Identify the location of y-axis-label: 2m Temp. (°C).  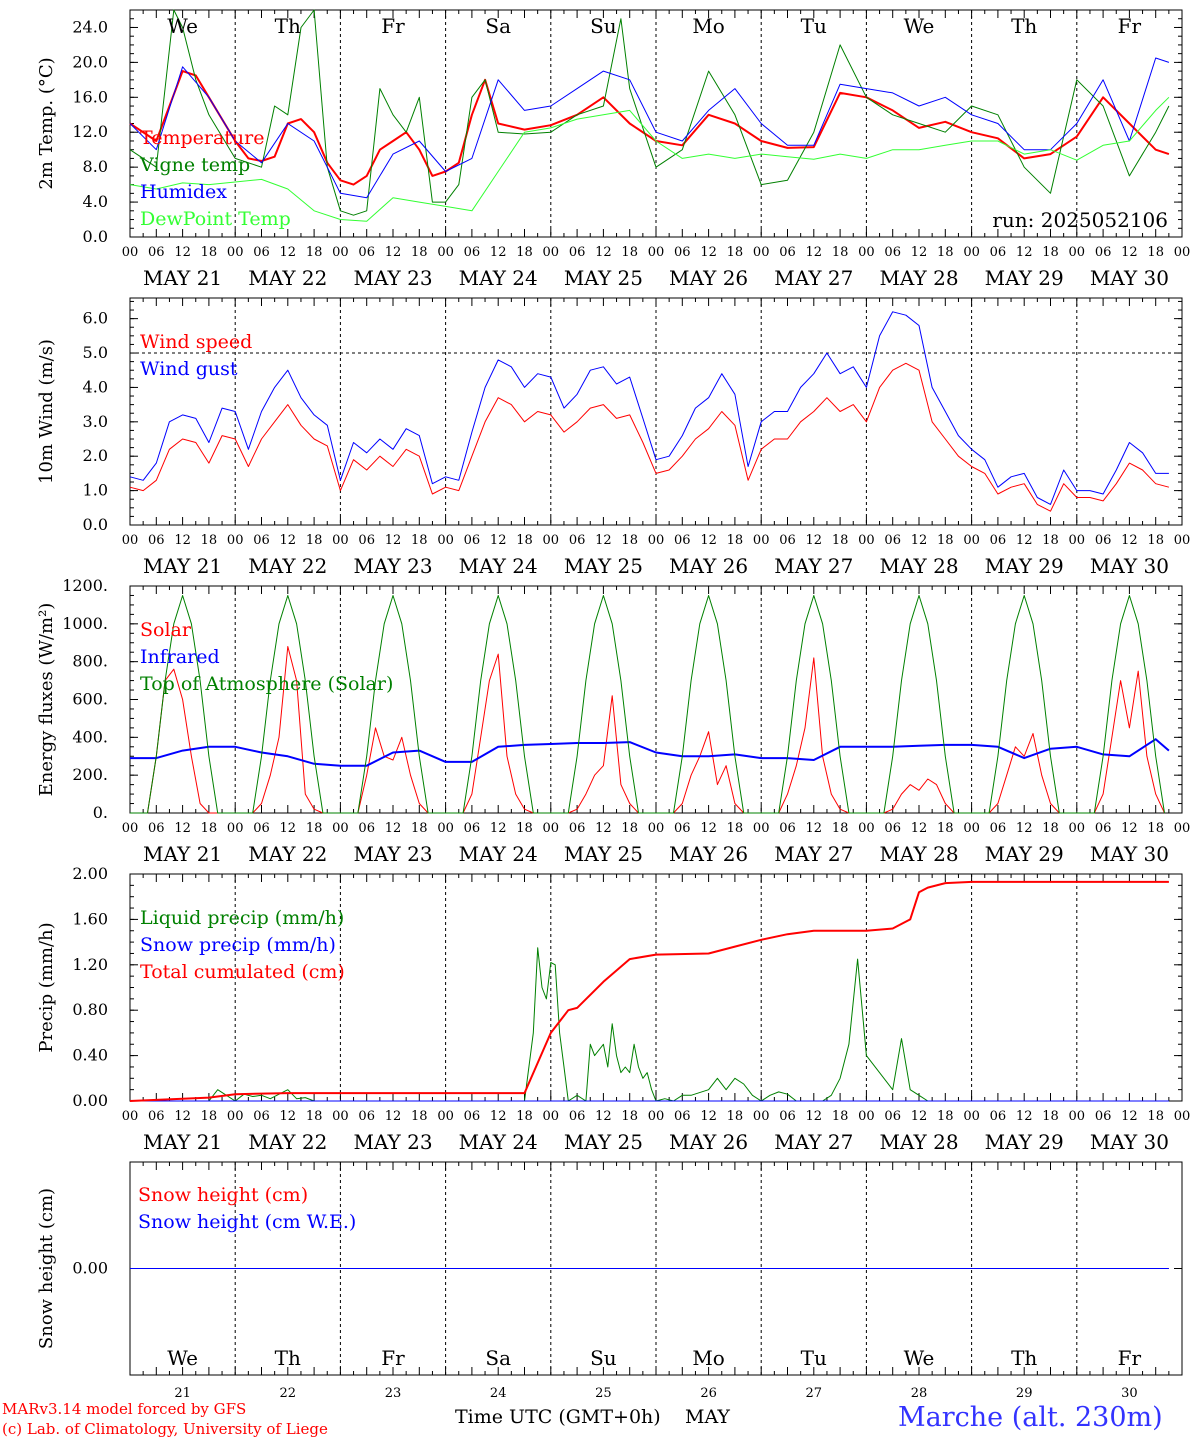
(46, 123).